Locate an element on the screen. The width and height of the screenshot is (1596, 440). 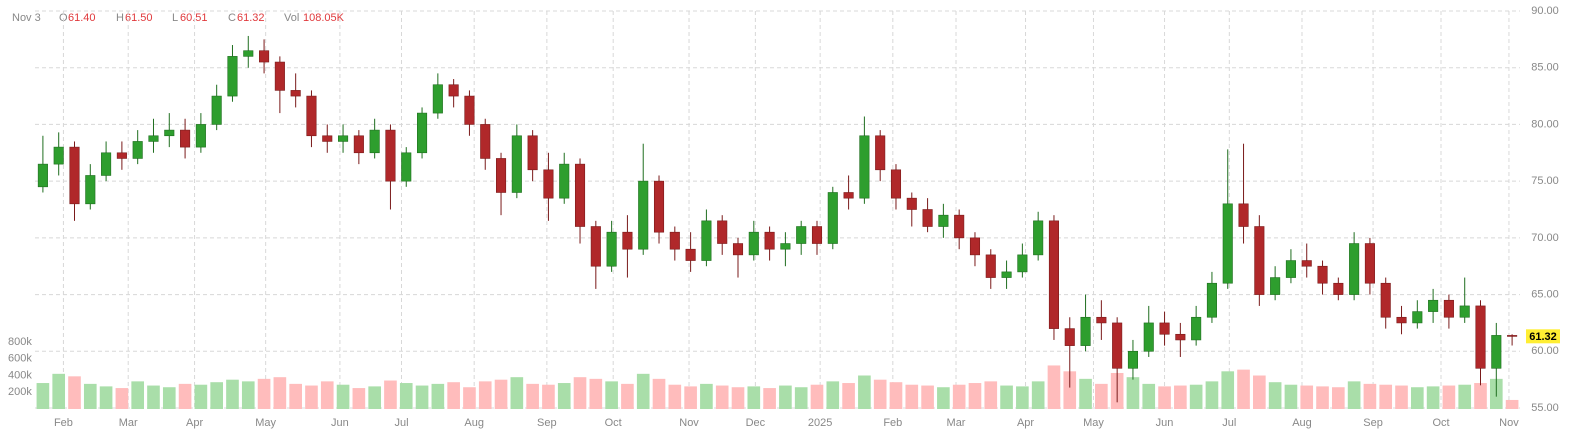
y-tick-label: 75.00 is located at coordinates (1545, 181).